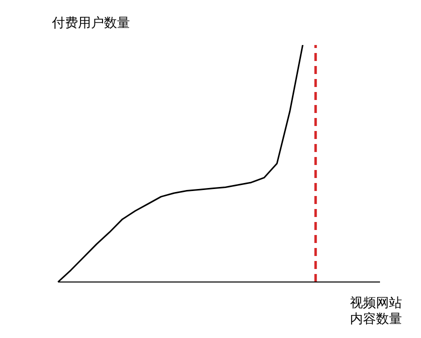 Image resolution: width=421 pixels, height=338 pixels. Describe the element at coordinates (91, 23) in the screenshot. I see `y-axis-title: 付费用户数量` at that location.